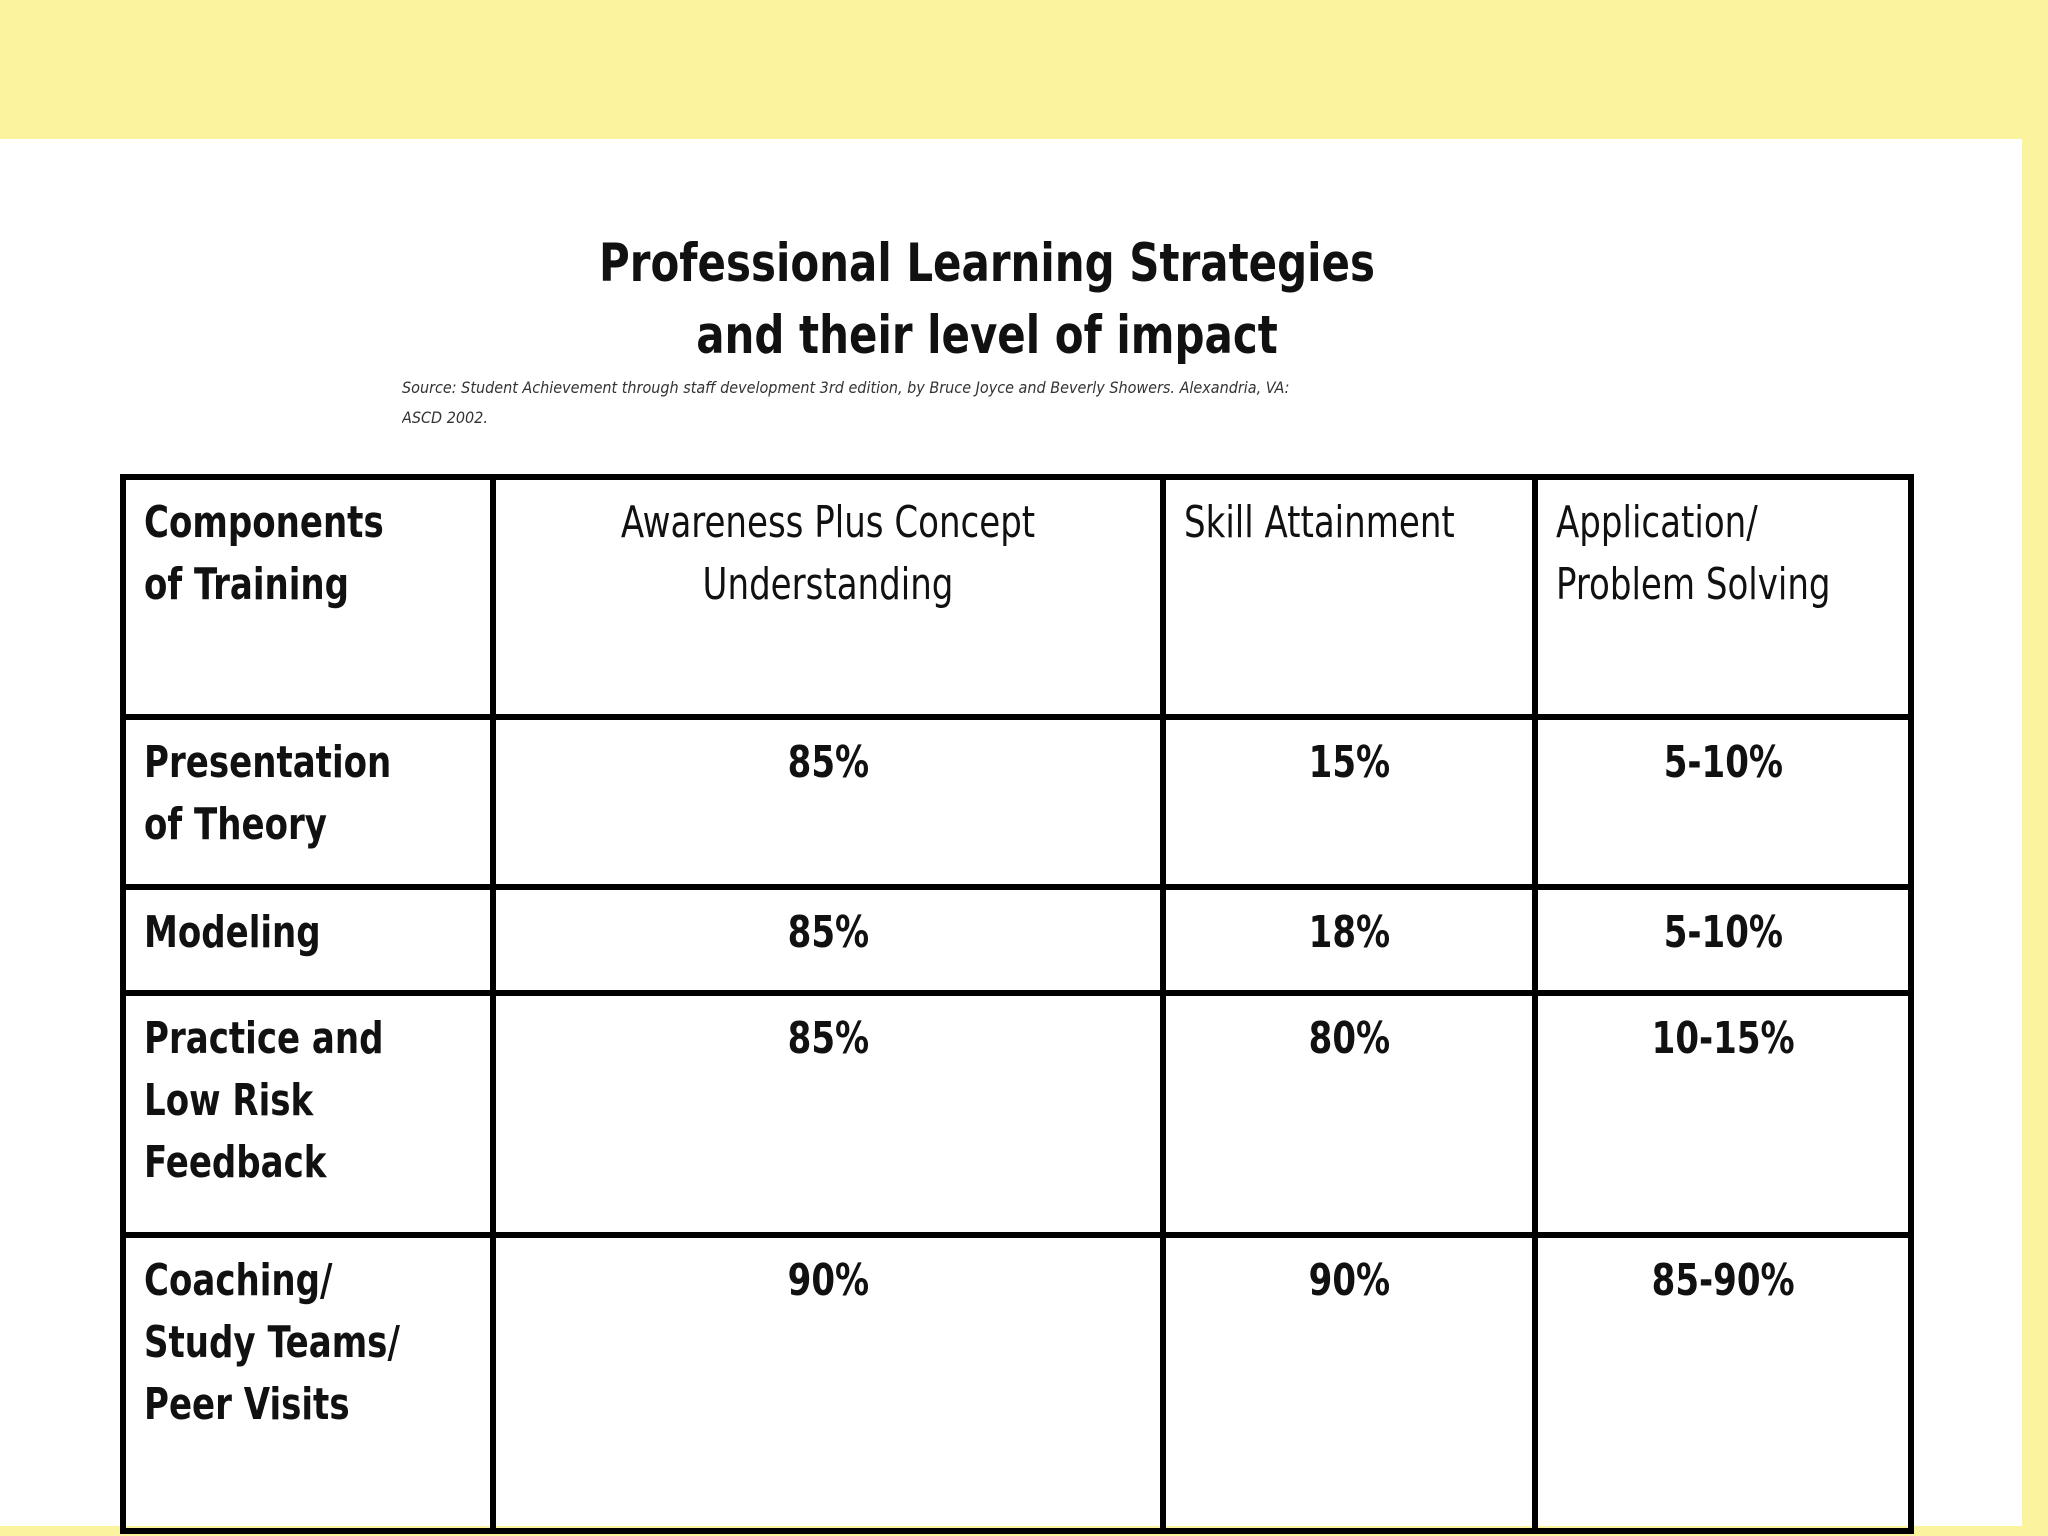 The height and width of the screenshot is (1536, 2048). Describe the element at coordinates (1723, 1114) in the screenshot. I see `value-cell: 10-15%` at that location.